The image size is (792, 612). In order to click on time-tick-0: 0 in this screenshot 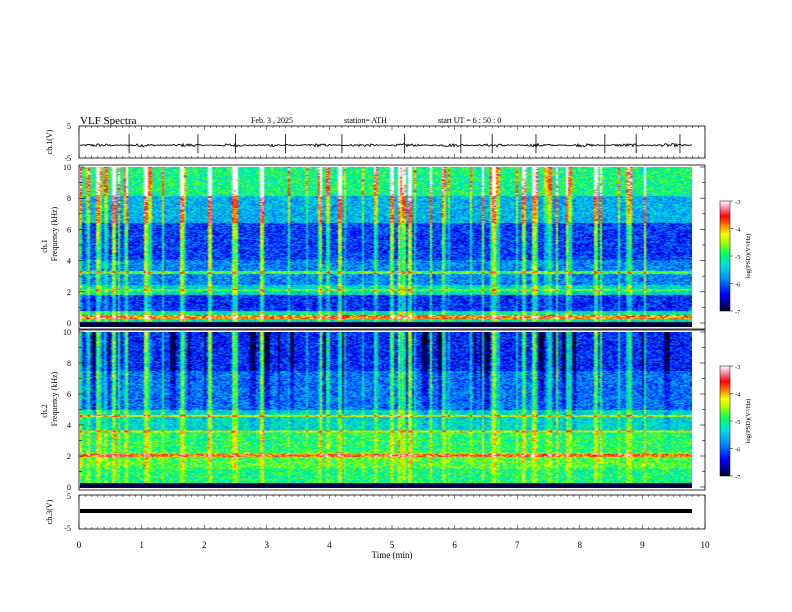, I will do `click(79, 545)`.